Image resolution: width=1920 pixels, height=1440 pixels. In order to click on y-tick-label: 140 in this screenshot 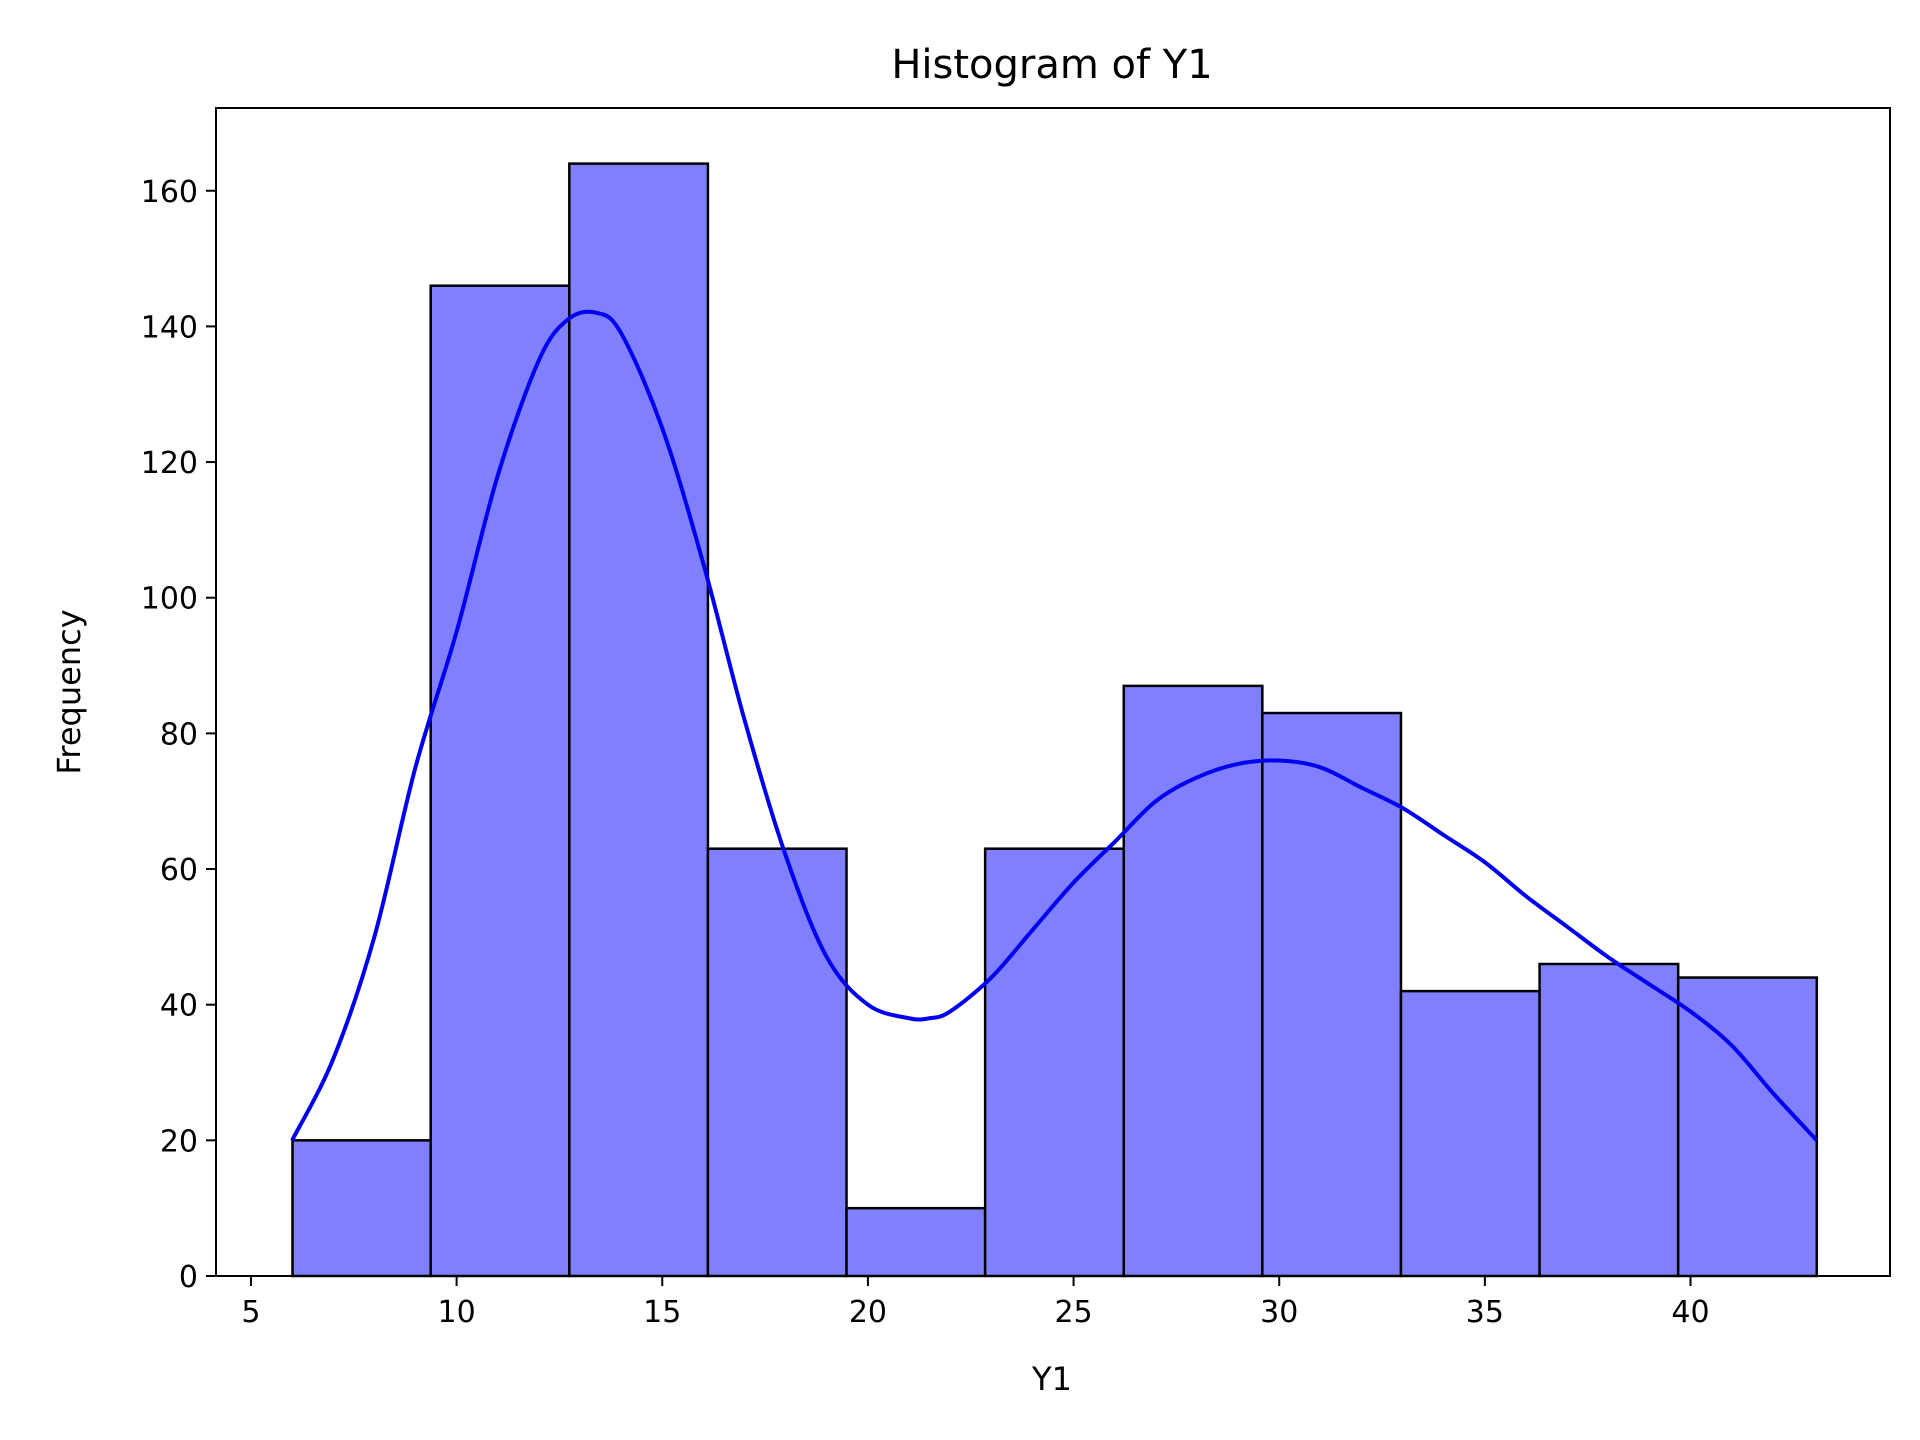, I will do `click(169, 327)`.